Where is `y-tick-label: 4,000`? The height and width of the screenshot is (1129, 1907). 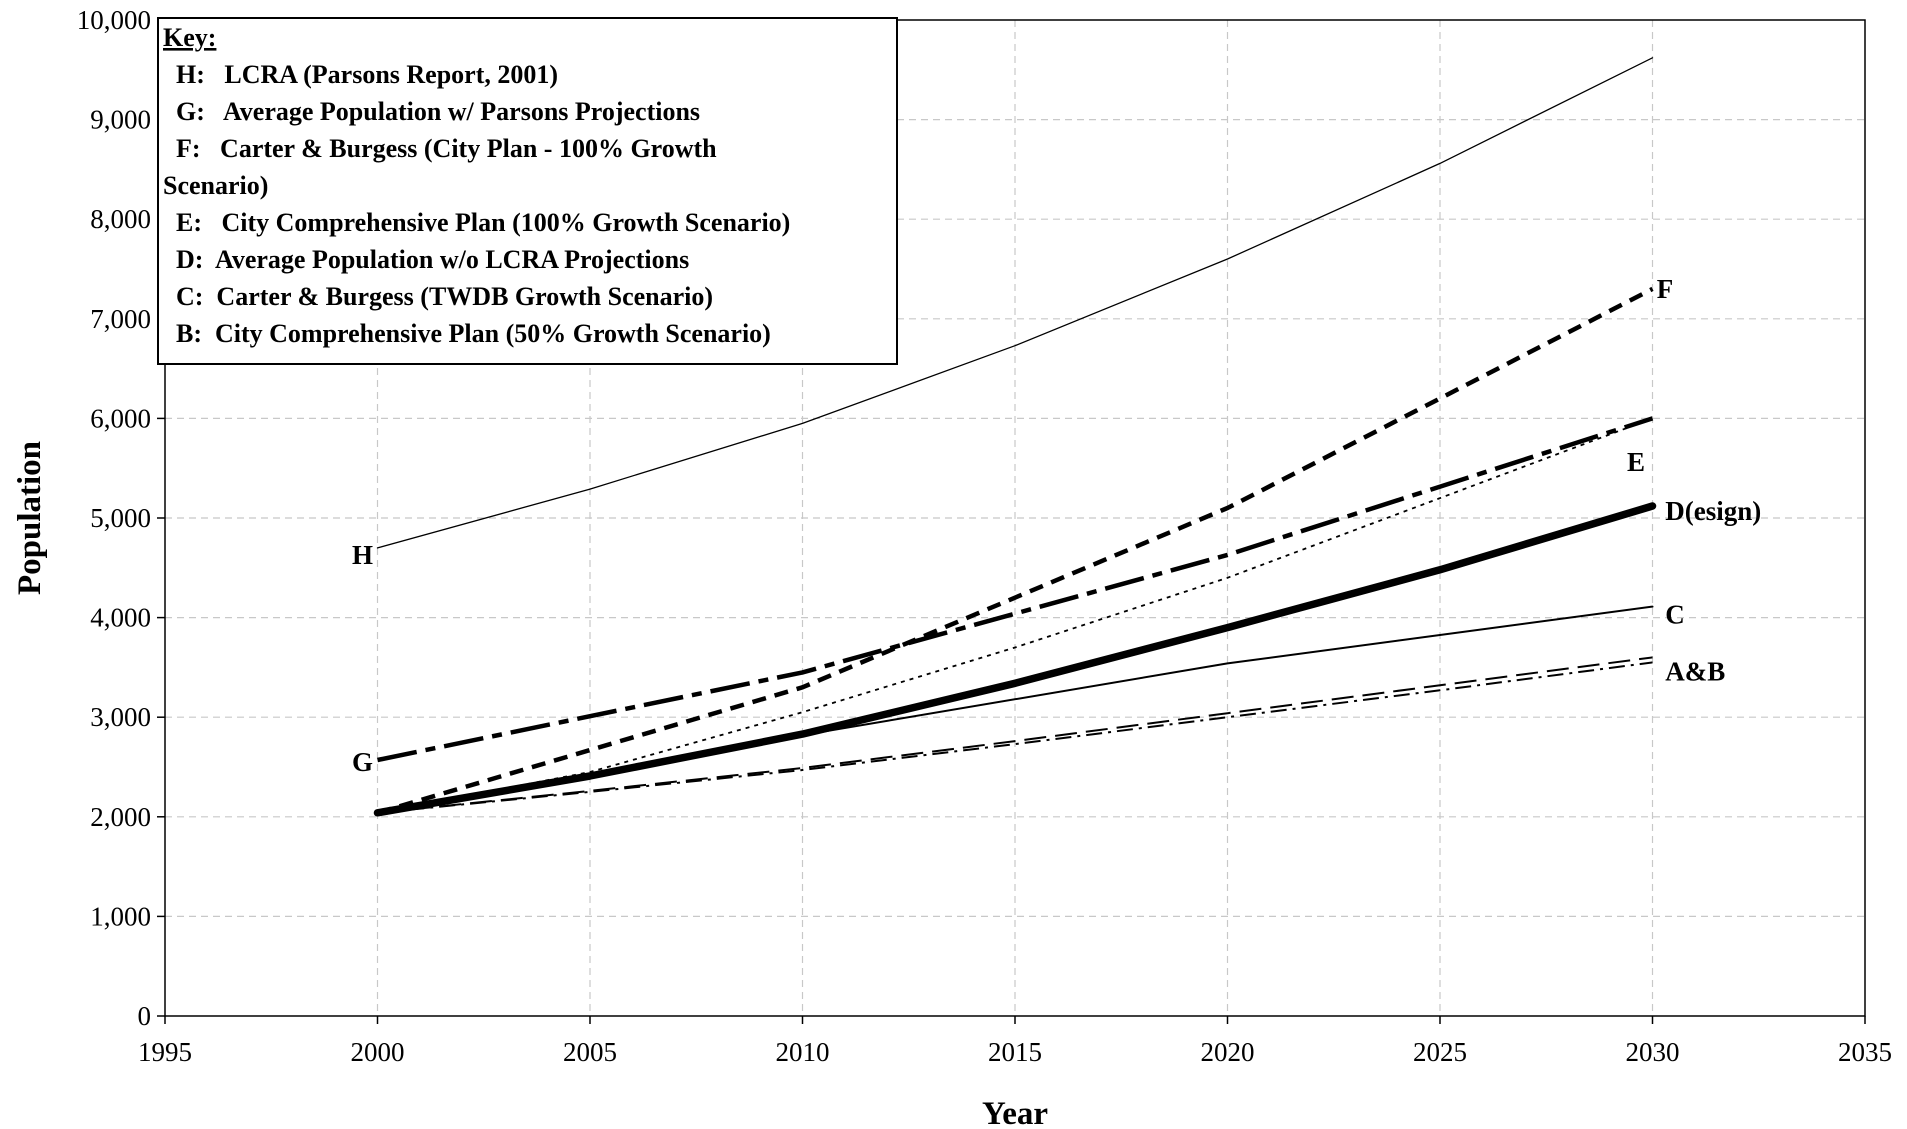 y-tick-label: 4,000 is located at coordinates (120, 618).